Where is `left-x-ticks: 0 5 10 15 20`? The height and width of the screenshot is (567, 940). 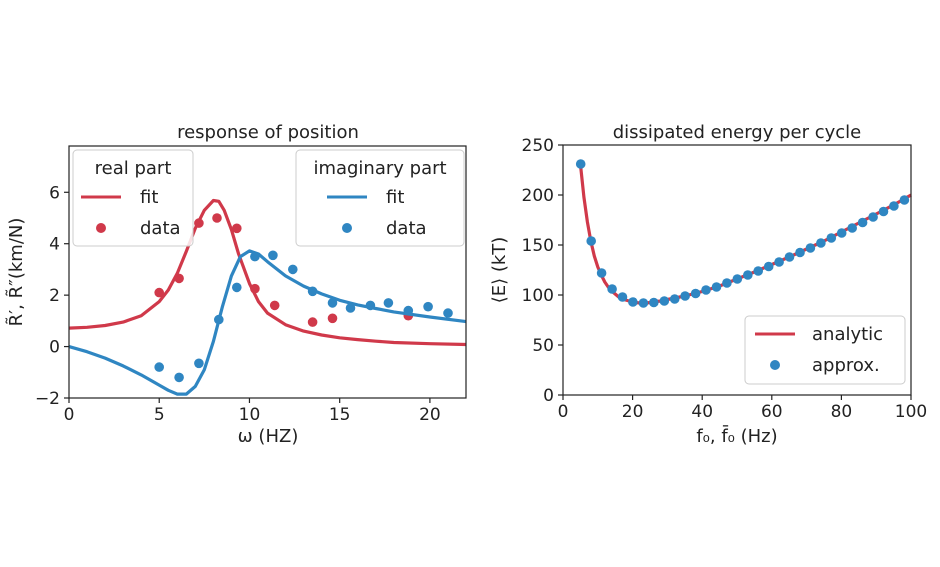 left-x-ticks: 0 5 10 15 20 is located at coordinates (252, 411).